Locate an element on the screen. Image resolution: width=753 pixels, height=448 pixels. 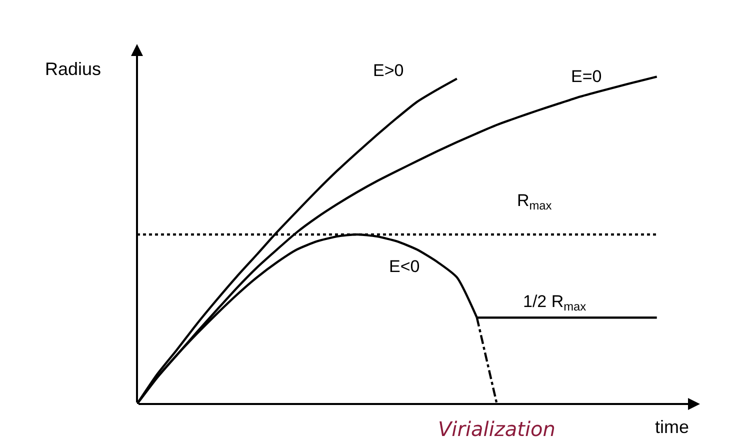
annotation: 1/2 R$_{max}$ is located at coordinates (554, 303).